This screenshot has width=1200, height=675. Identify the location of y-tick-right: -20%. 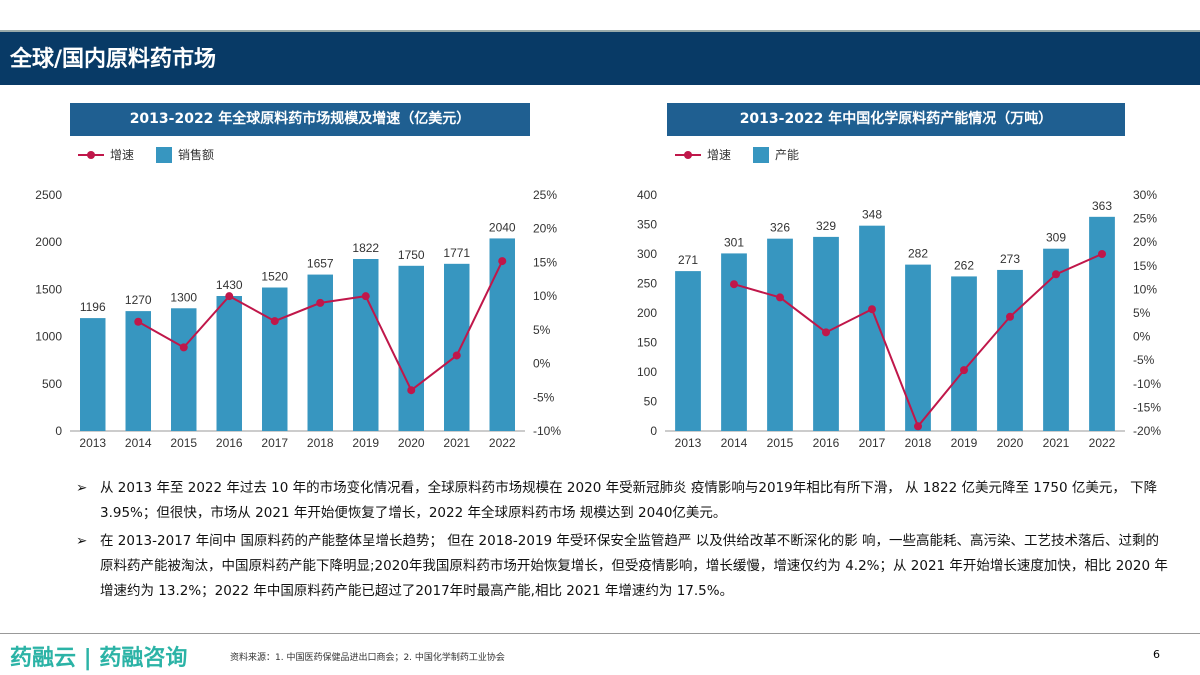
(1147, 431).